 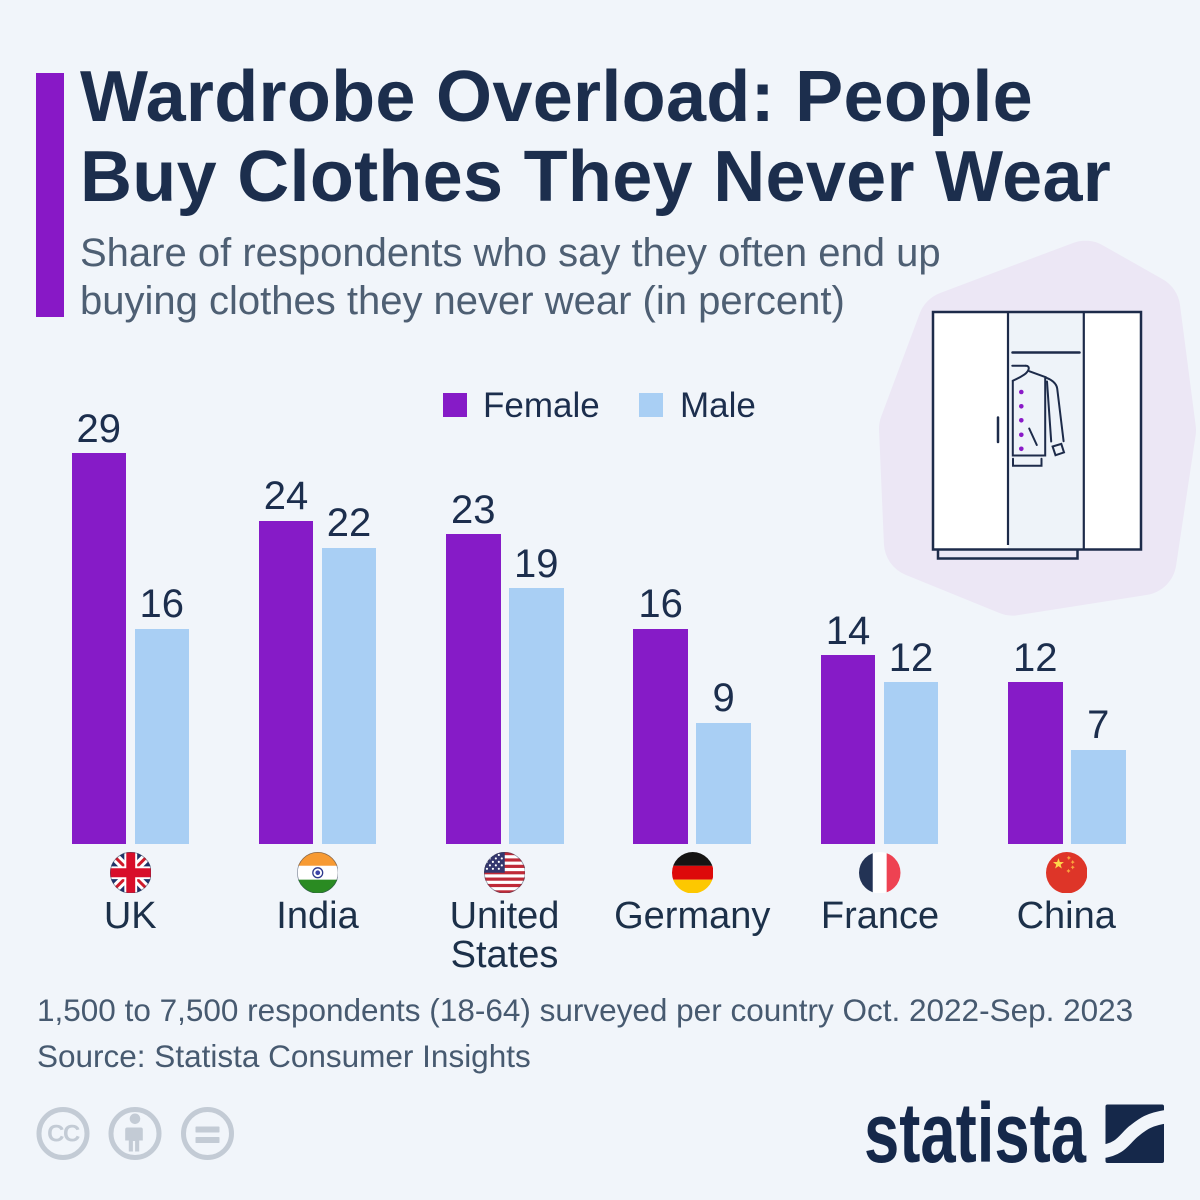 What do you see at coordinates (975, 1132) in the screenshot?
I see `svg-text: statista` at bounding box center [975, 1132].